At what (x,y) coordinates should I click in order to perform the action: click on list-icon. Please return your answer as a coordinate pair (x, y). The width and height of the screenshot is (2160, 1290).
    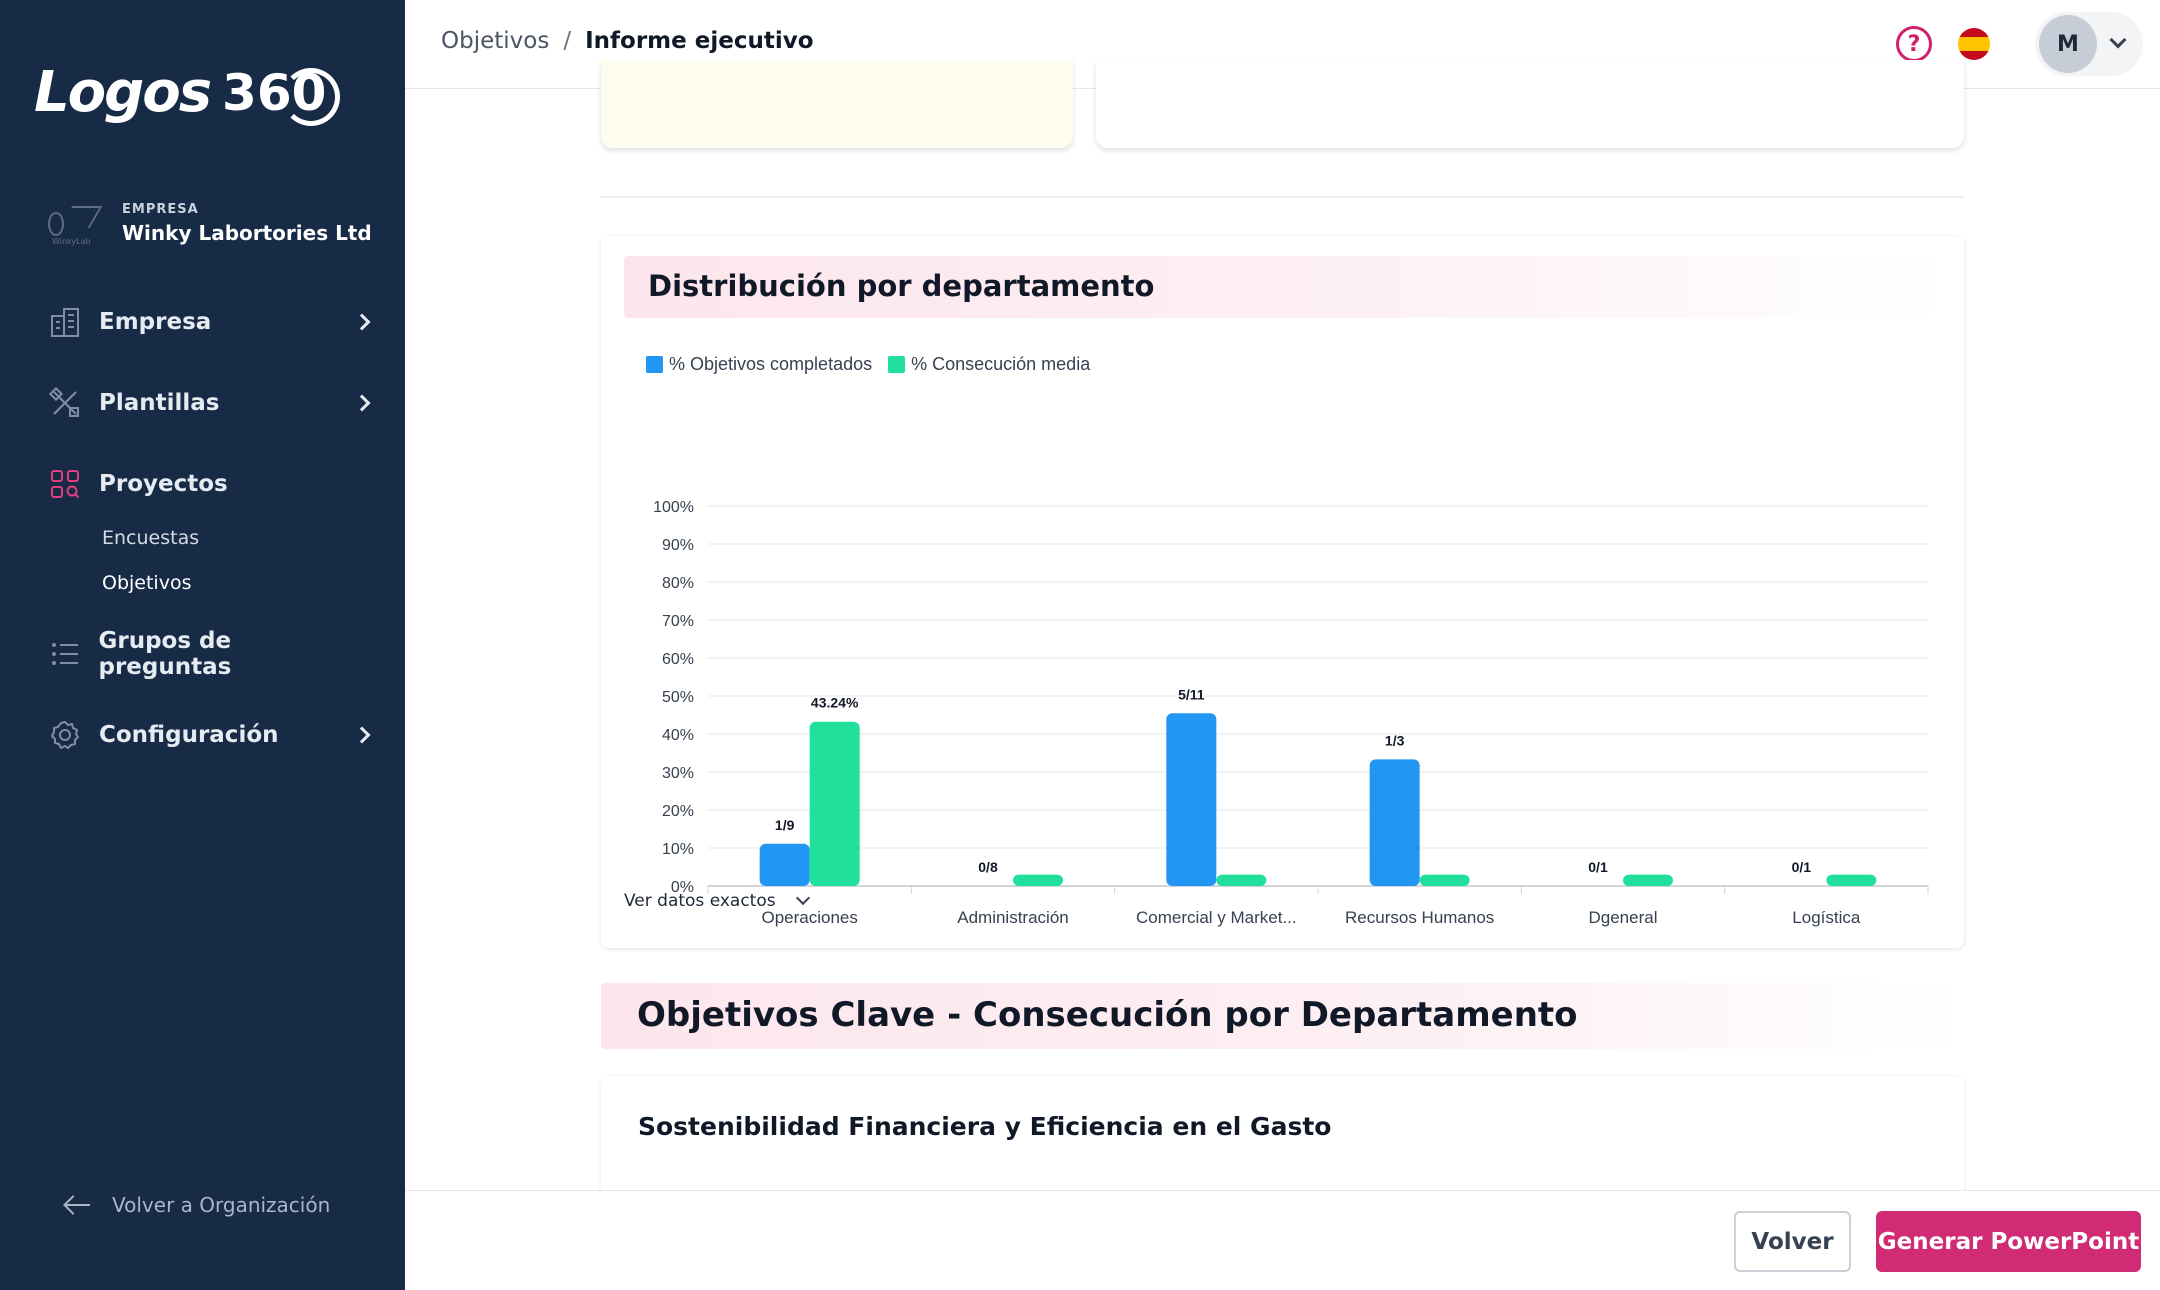
    Looking at the image, I should click on (65, 654).